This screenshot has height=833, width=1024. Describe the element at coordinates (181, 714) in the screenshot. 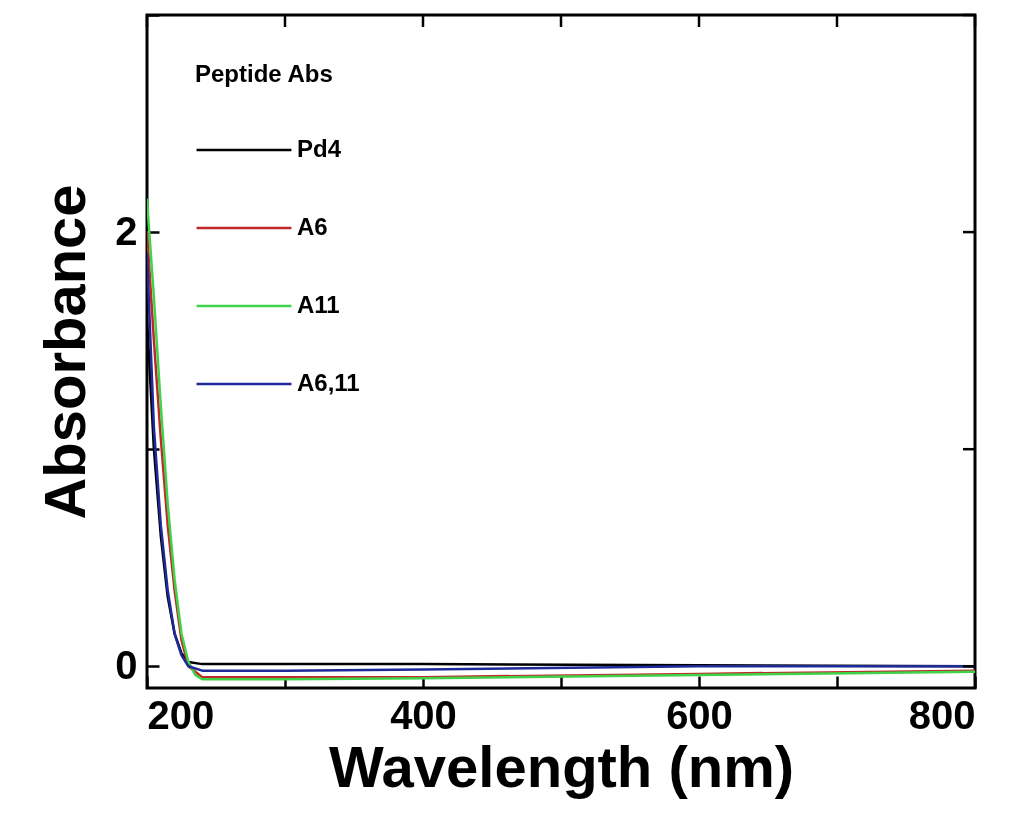

I see `x-tick-label: 200` at that location.